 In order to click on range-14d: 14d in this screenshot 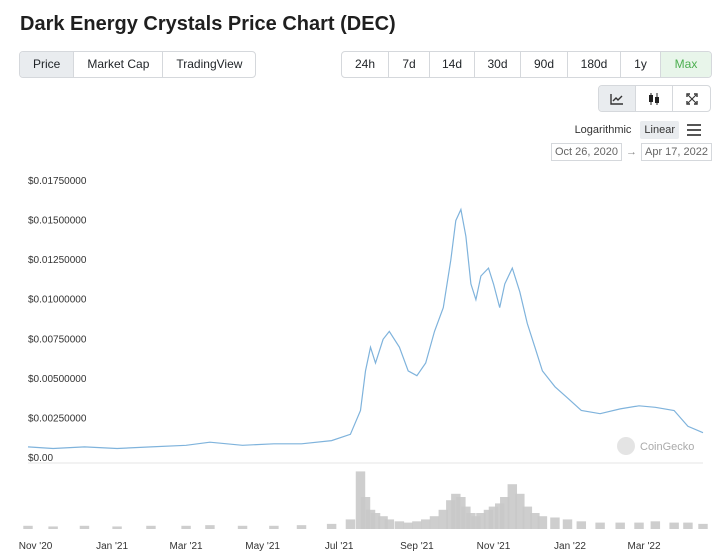, I will do `click(452, 64)`.